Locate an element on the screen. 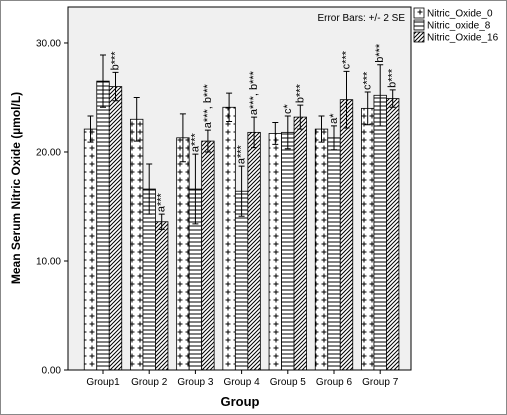  x-axis-title: Group is located at coordinates (240, 401).